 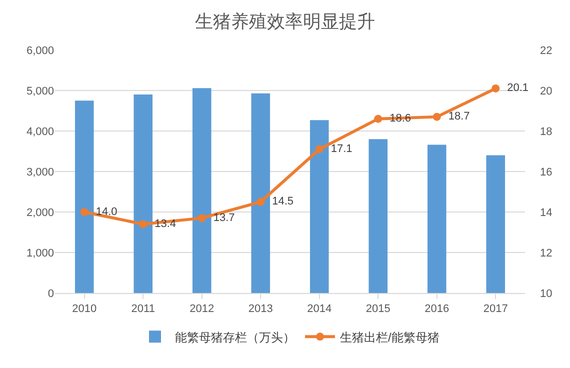 What do you see at coordinates (40, 50) in the screenshot?
I see `y-tick-label: 6,000` at bounding box center [40, 50].